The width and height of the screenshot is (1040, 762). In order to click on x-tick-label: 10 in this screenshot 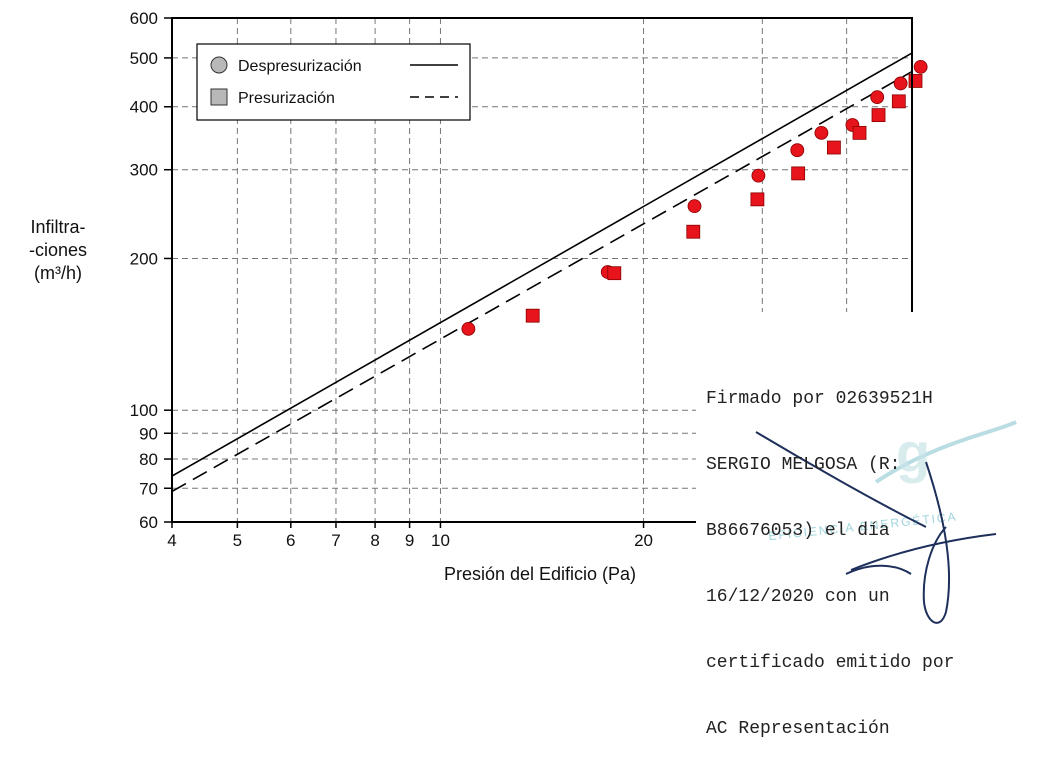, I will do `click(440, 540)`.